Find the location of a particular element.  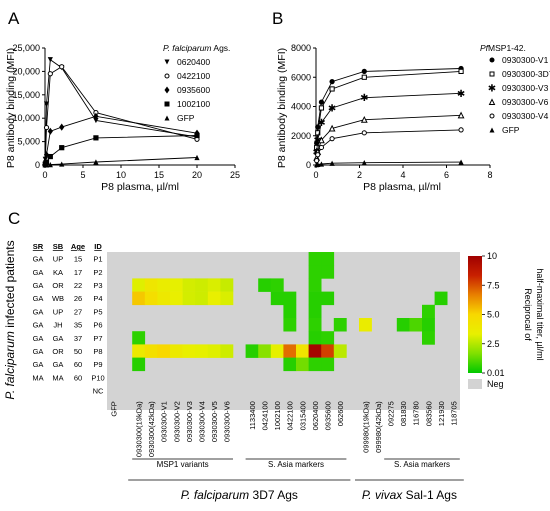

y-tick-label: 10,000 is located at coordinates (26, 118).